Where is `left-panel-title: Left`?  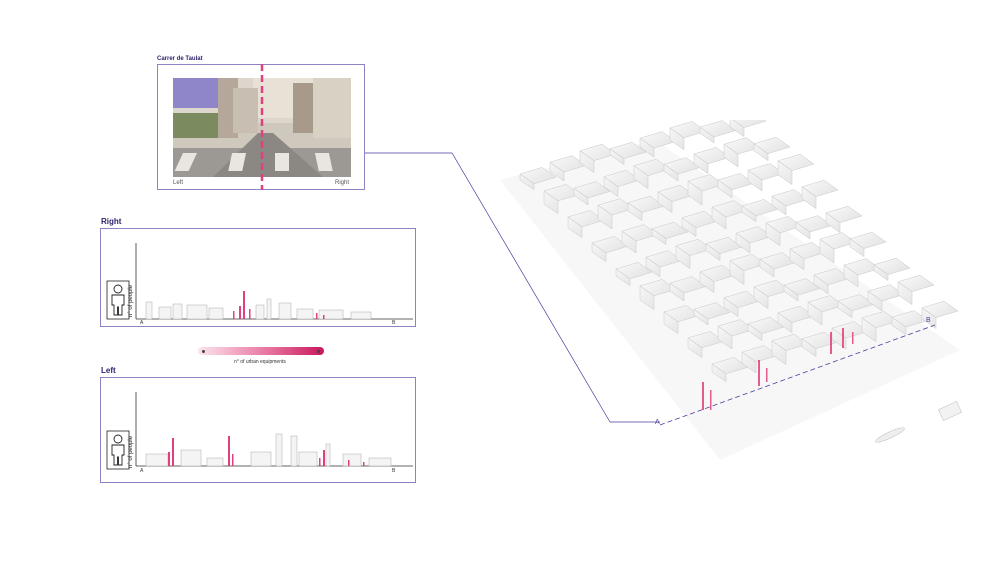
left-panel-title: Left is located at coordinates (108, 370).